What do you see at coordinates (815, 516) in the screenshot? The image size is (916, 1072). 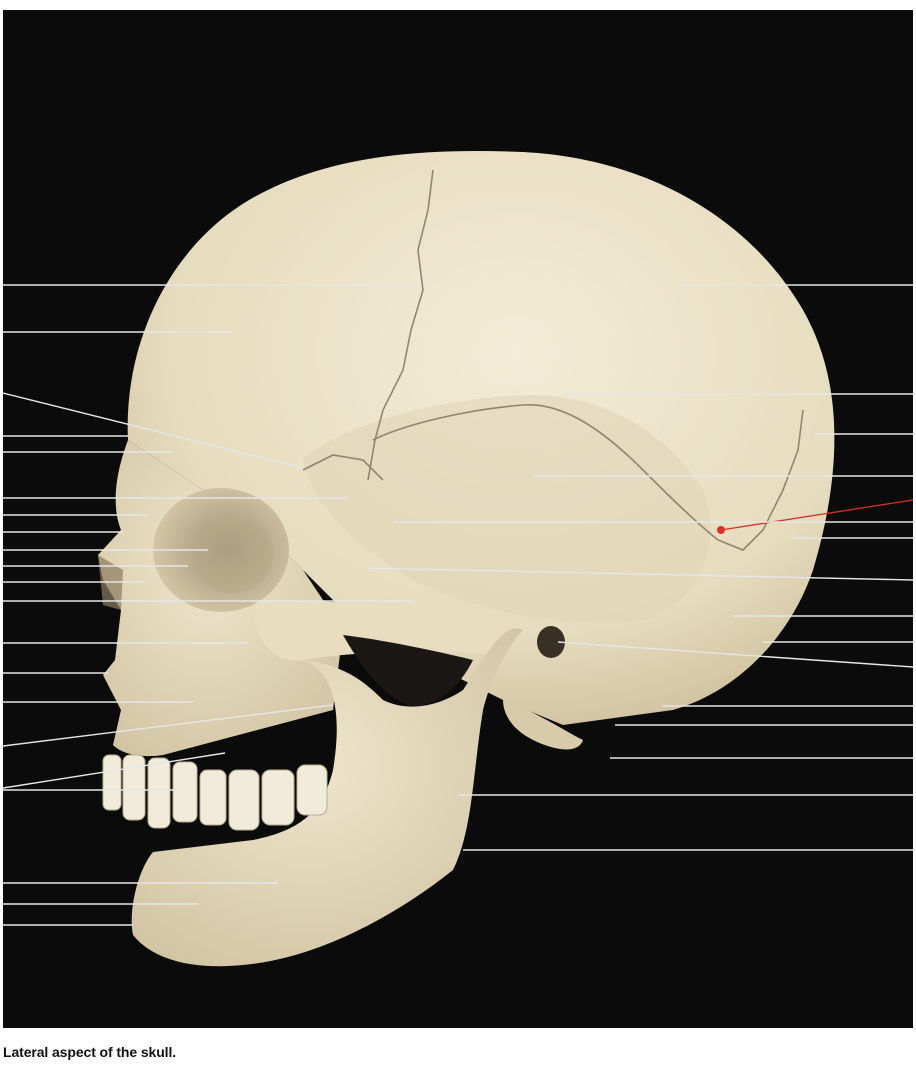 I see `asterion-marker` at bounding box center [815, 516].